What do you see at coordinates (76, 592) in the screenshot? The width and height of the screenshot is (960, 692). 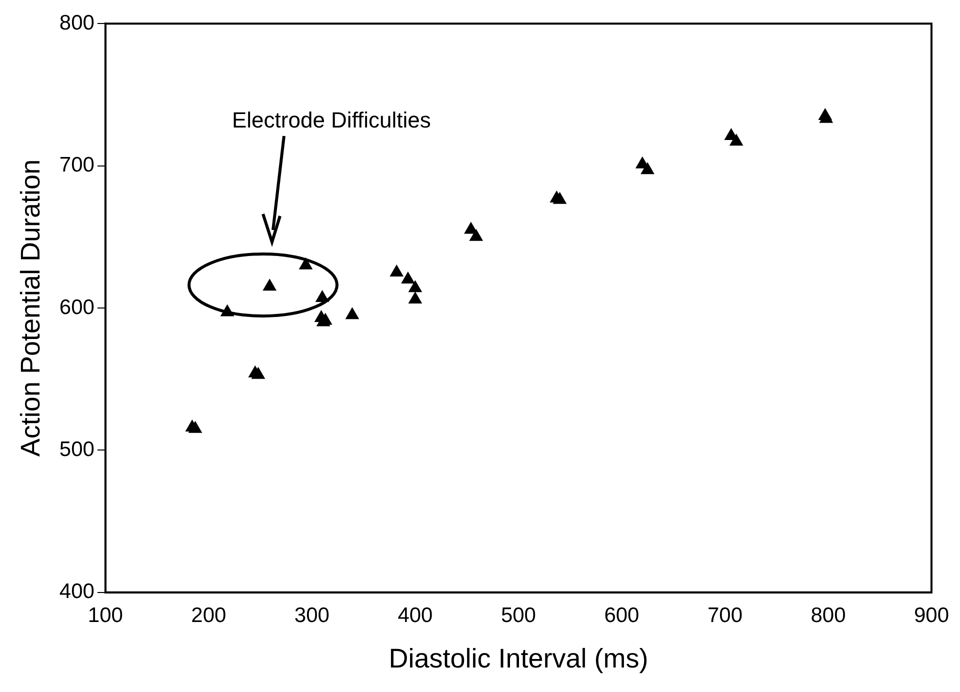 I see `y-tick-label: 400` at bounding box center [76, 592].